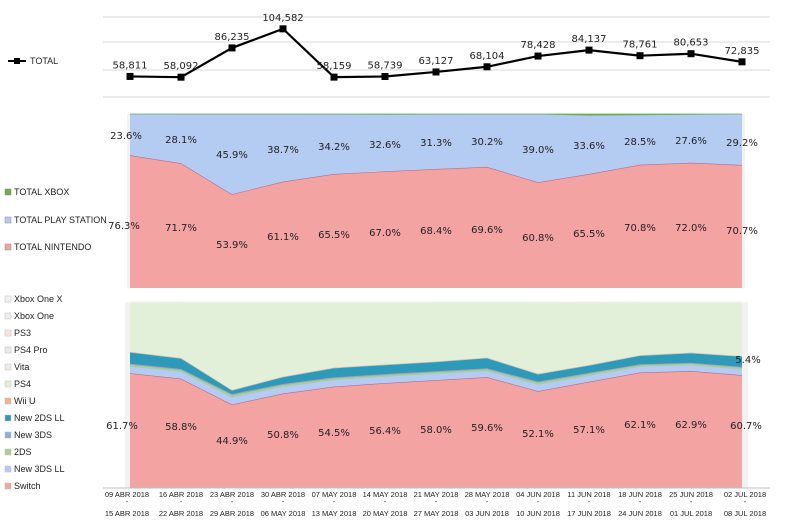 This screenshot has width=786, height=526. I want to click on legend-label: PS4 Pro, so click(31, 350).